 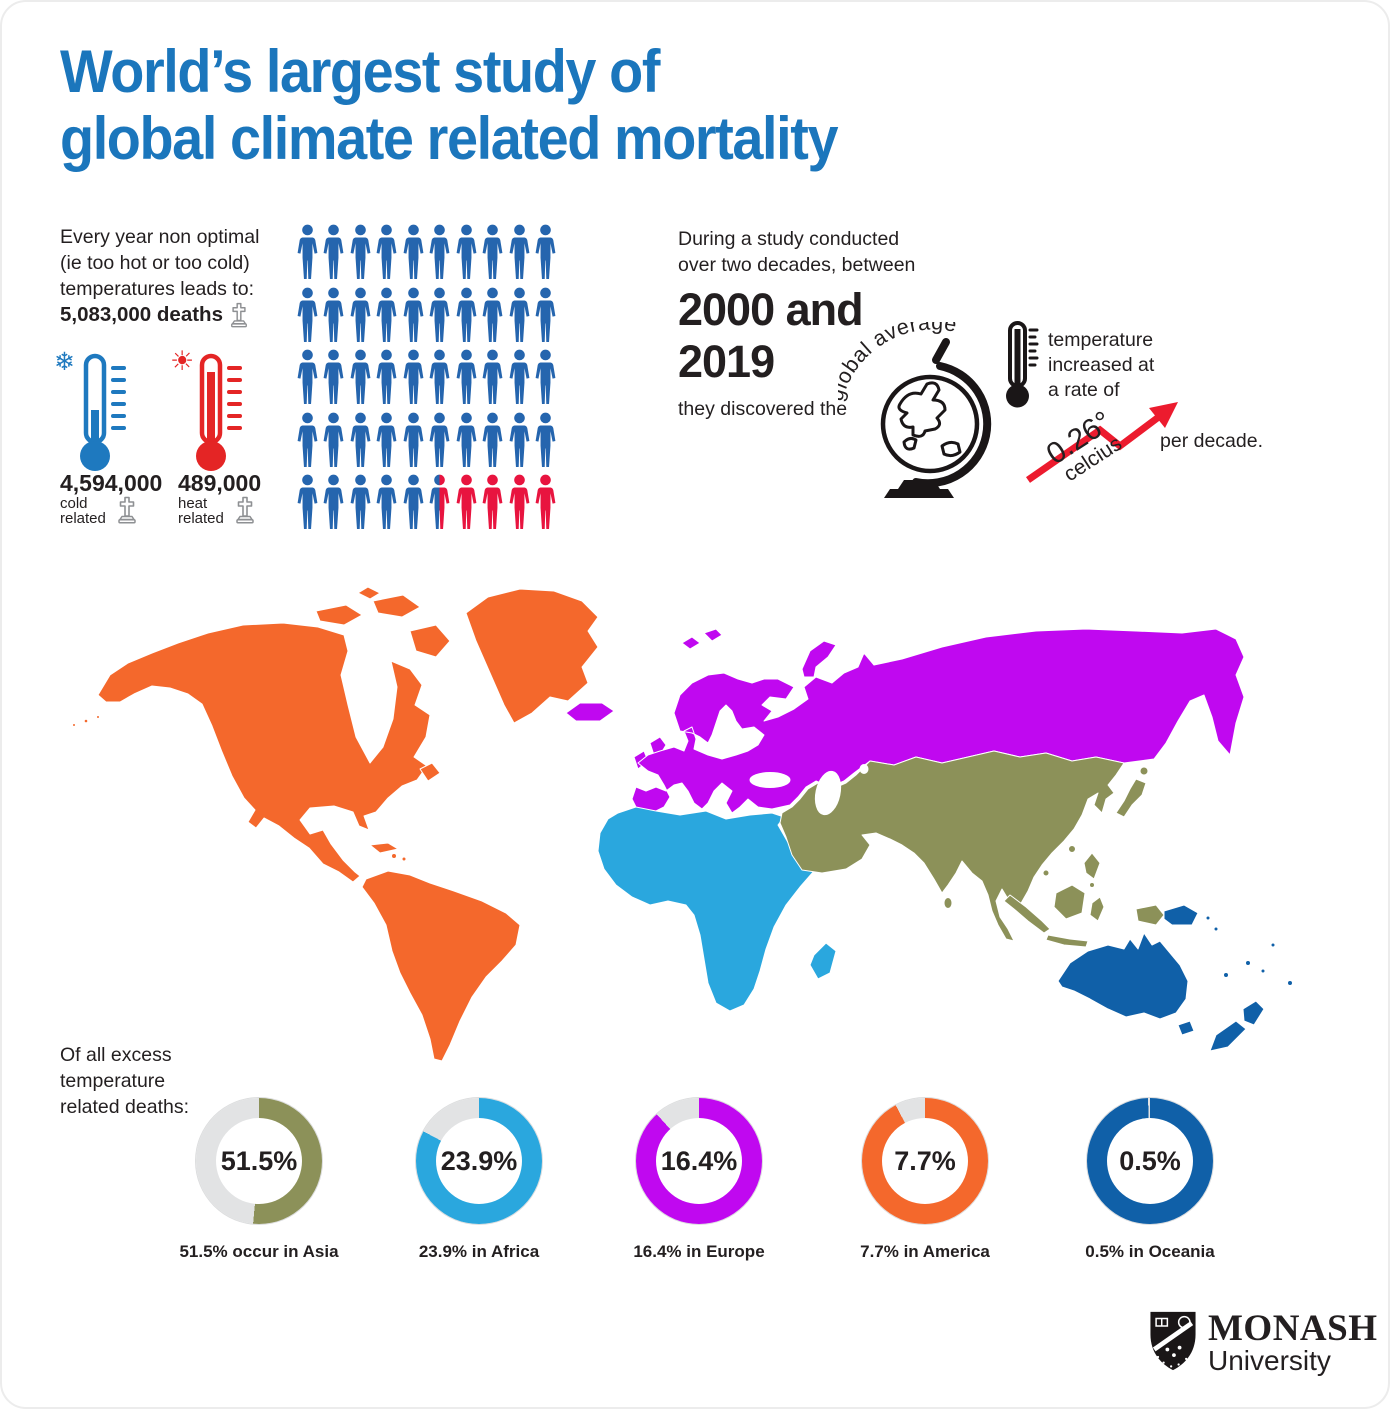 I want to click on donut-ring-america: 7.7%, so click(x=925, y=1161).